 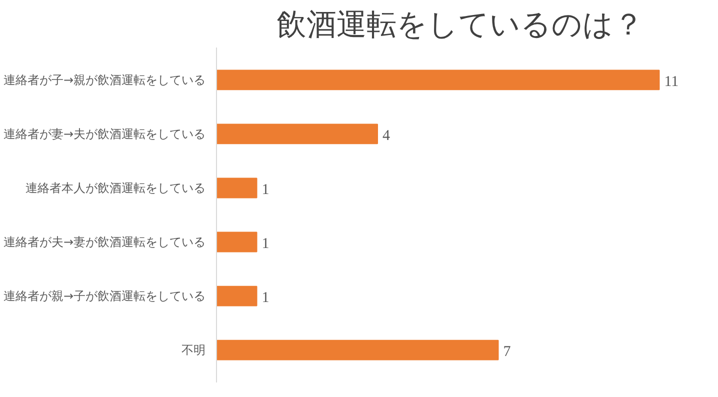 I want to click on data-label: 11, so click(x=671, y=82).